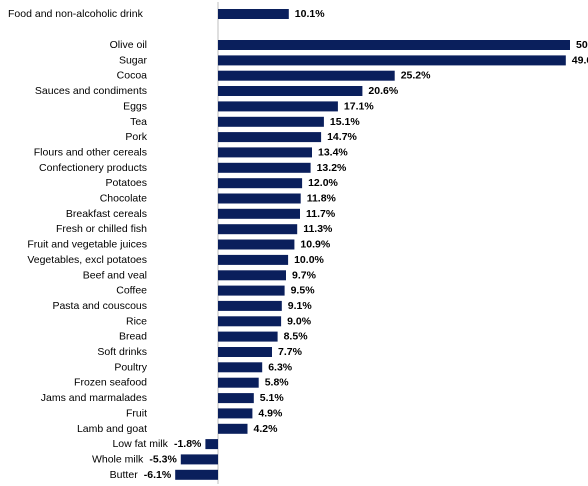 This screenshot has height=486, width=588. Describe the element at coordinates (309, 260) in the screenshot. I see `value-label-14: 10.0%` at that location.